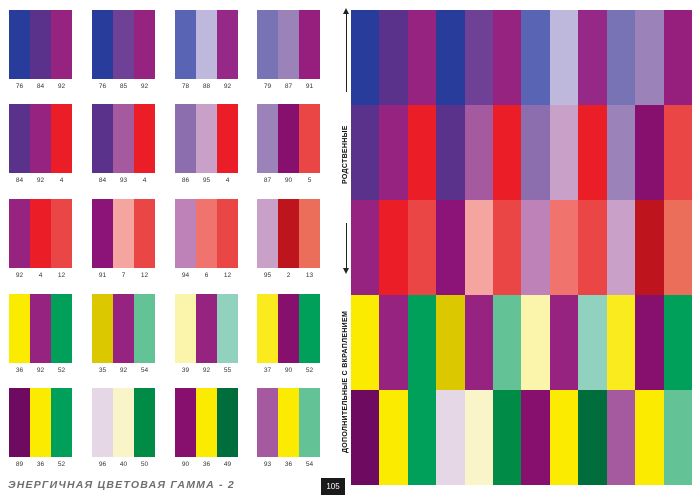 The width and height of the screenshot is (700, 495). Describe the element at coordinates (144, 370) in the screenshot. I see `swatch-number: 54` at that location.